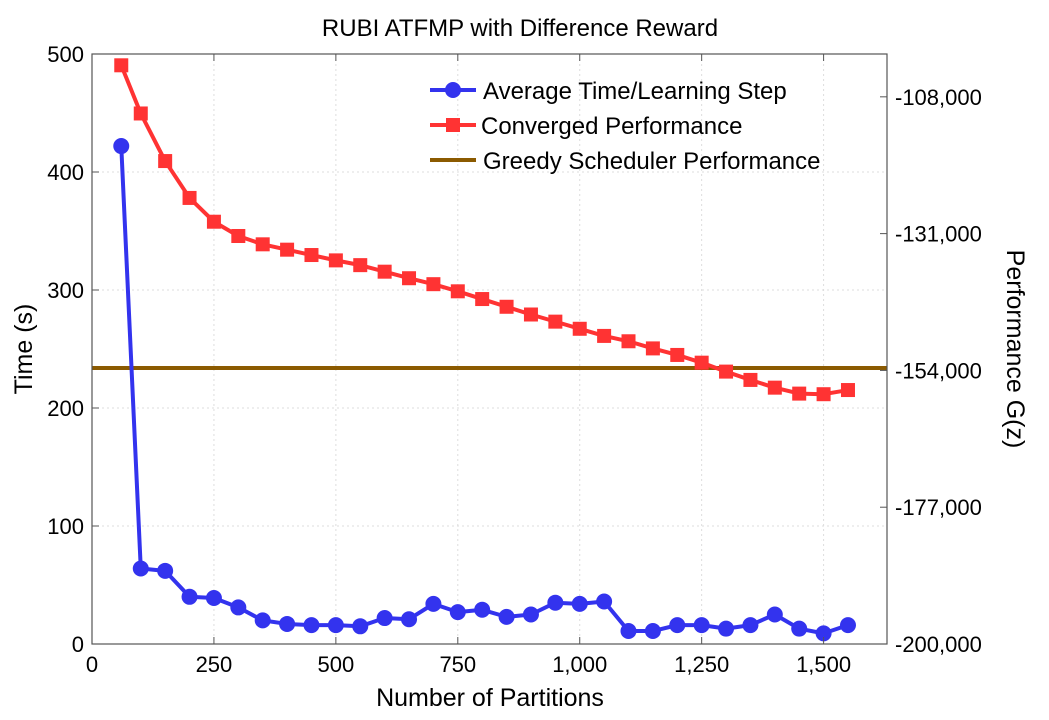  What do you see at coordinates (65, 526) in the screenshot?
I see `y-tick-label: 100` at bounding box center [65, 526].